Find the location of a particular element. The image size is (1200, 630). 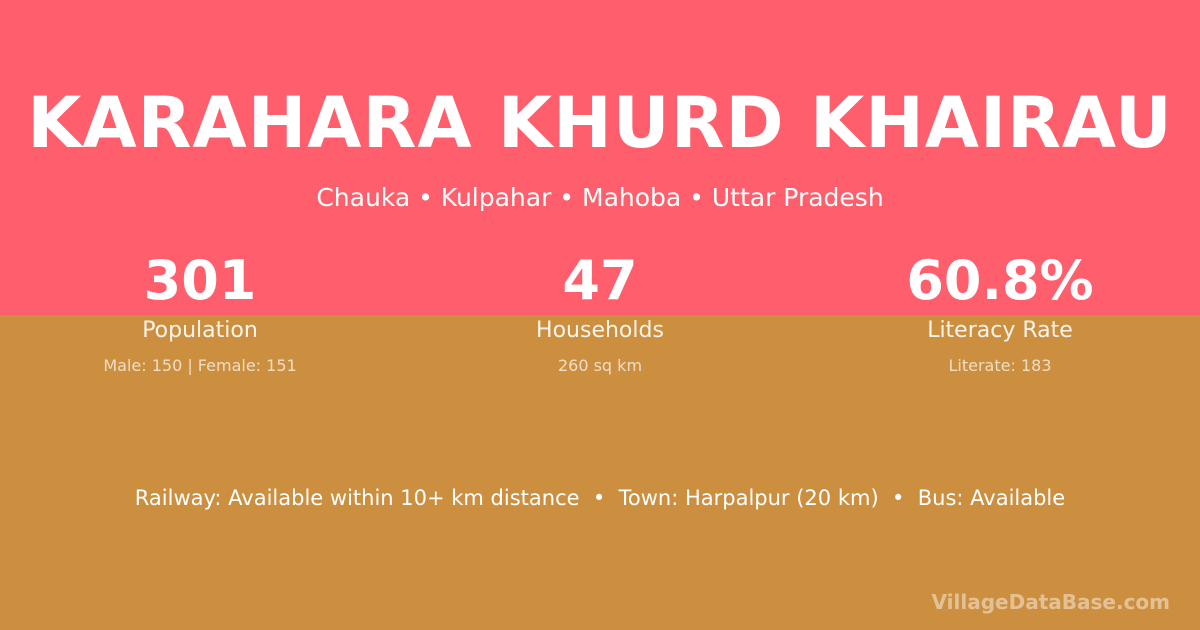

stat-value: 47 is located at coordinates (600, 280).